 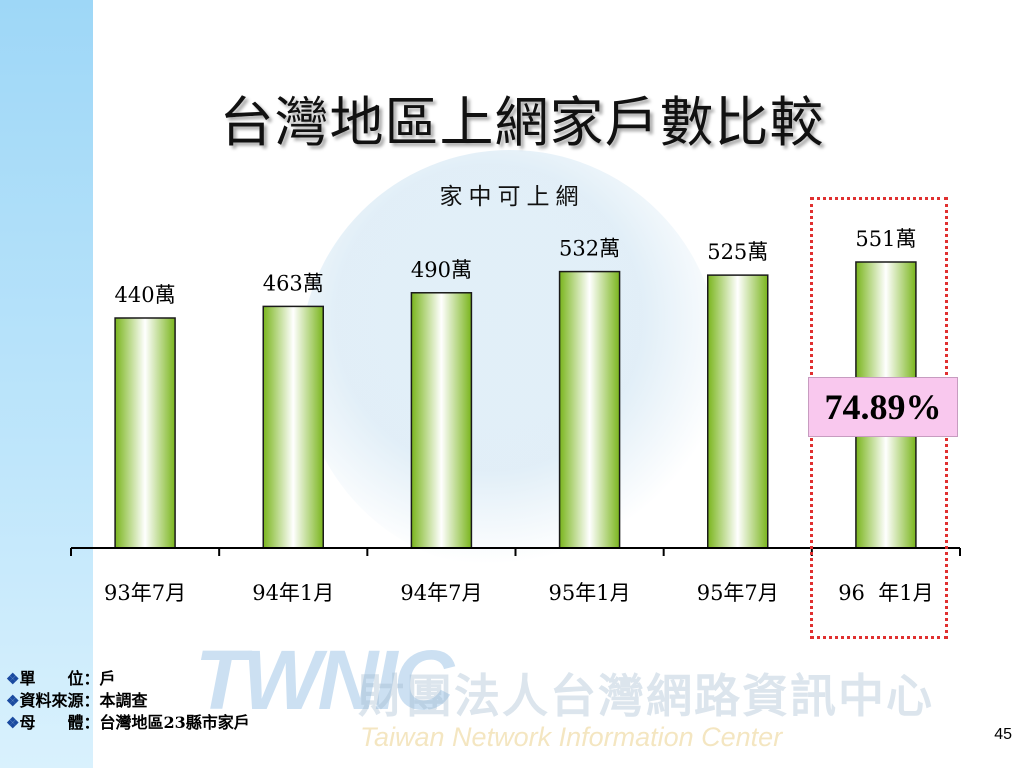 I want to click on bar-data-label: 525萬, so click(x=737, y=252).